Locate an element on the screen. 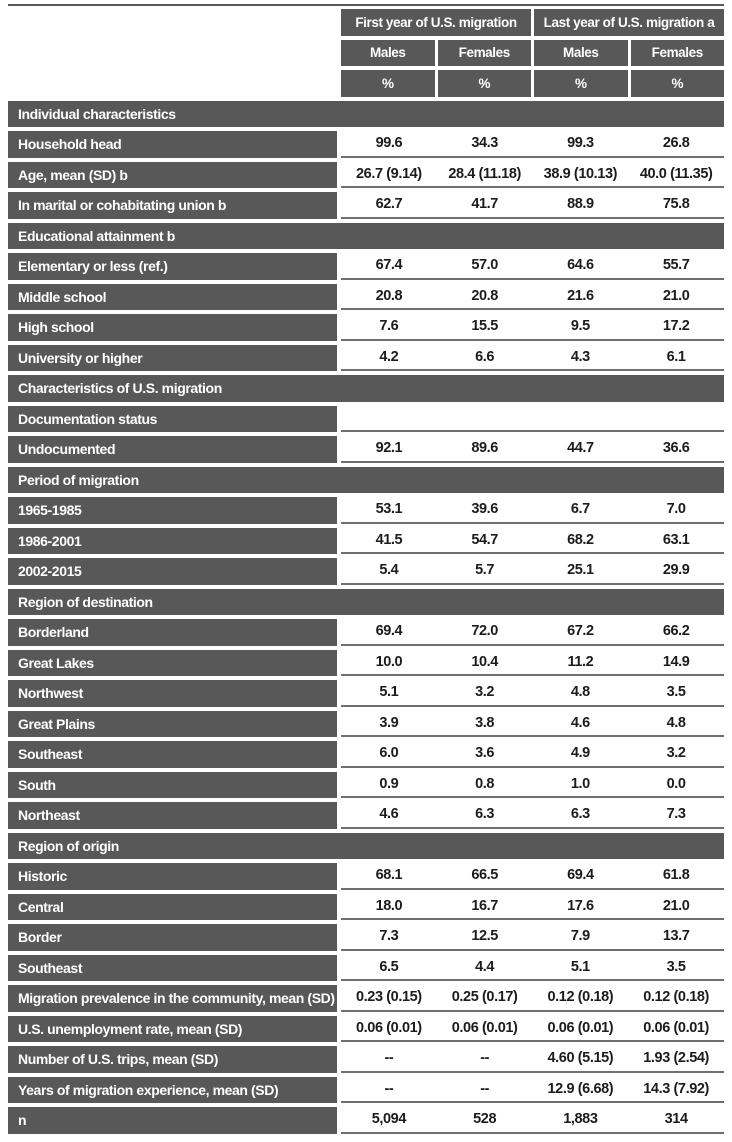 The width and height of the screenshot is (732, 1142). table-row: Northeast 4.6 6.3 6.3 7.3 is located at coordinates (366, 815).